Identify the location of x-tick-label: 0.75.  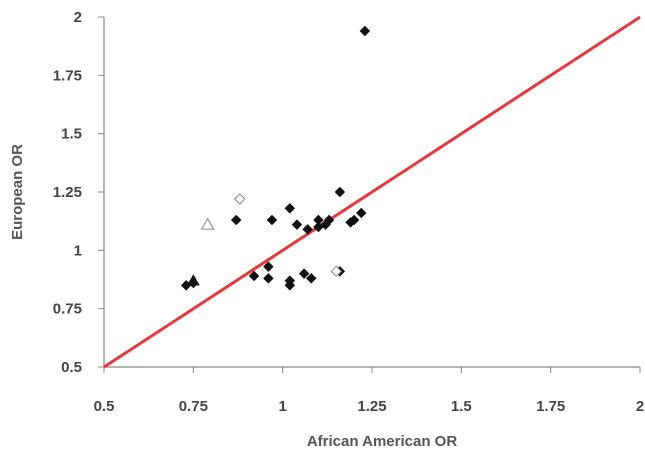
(193, 406).